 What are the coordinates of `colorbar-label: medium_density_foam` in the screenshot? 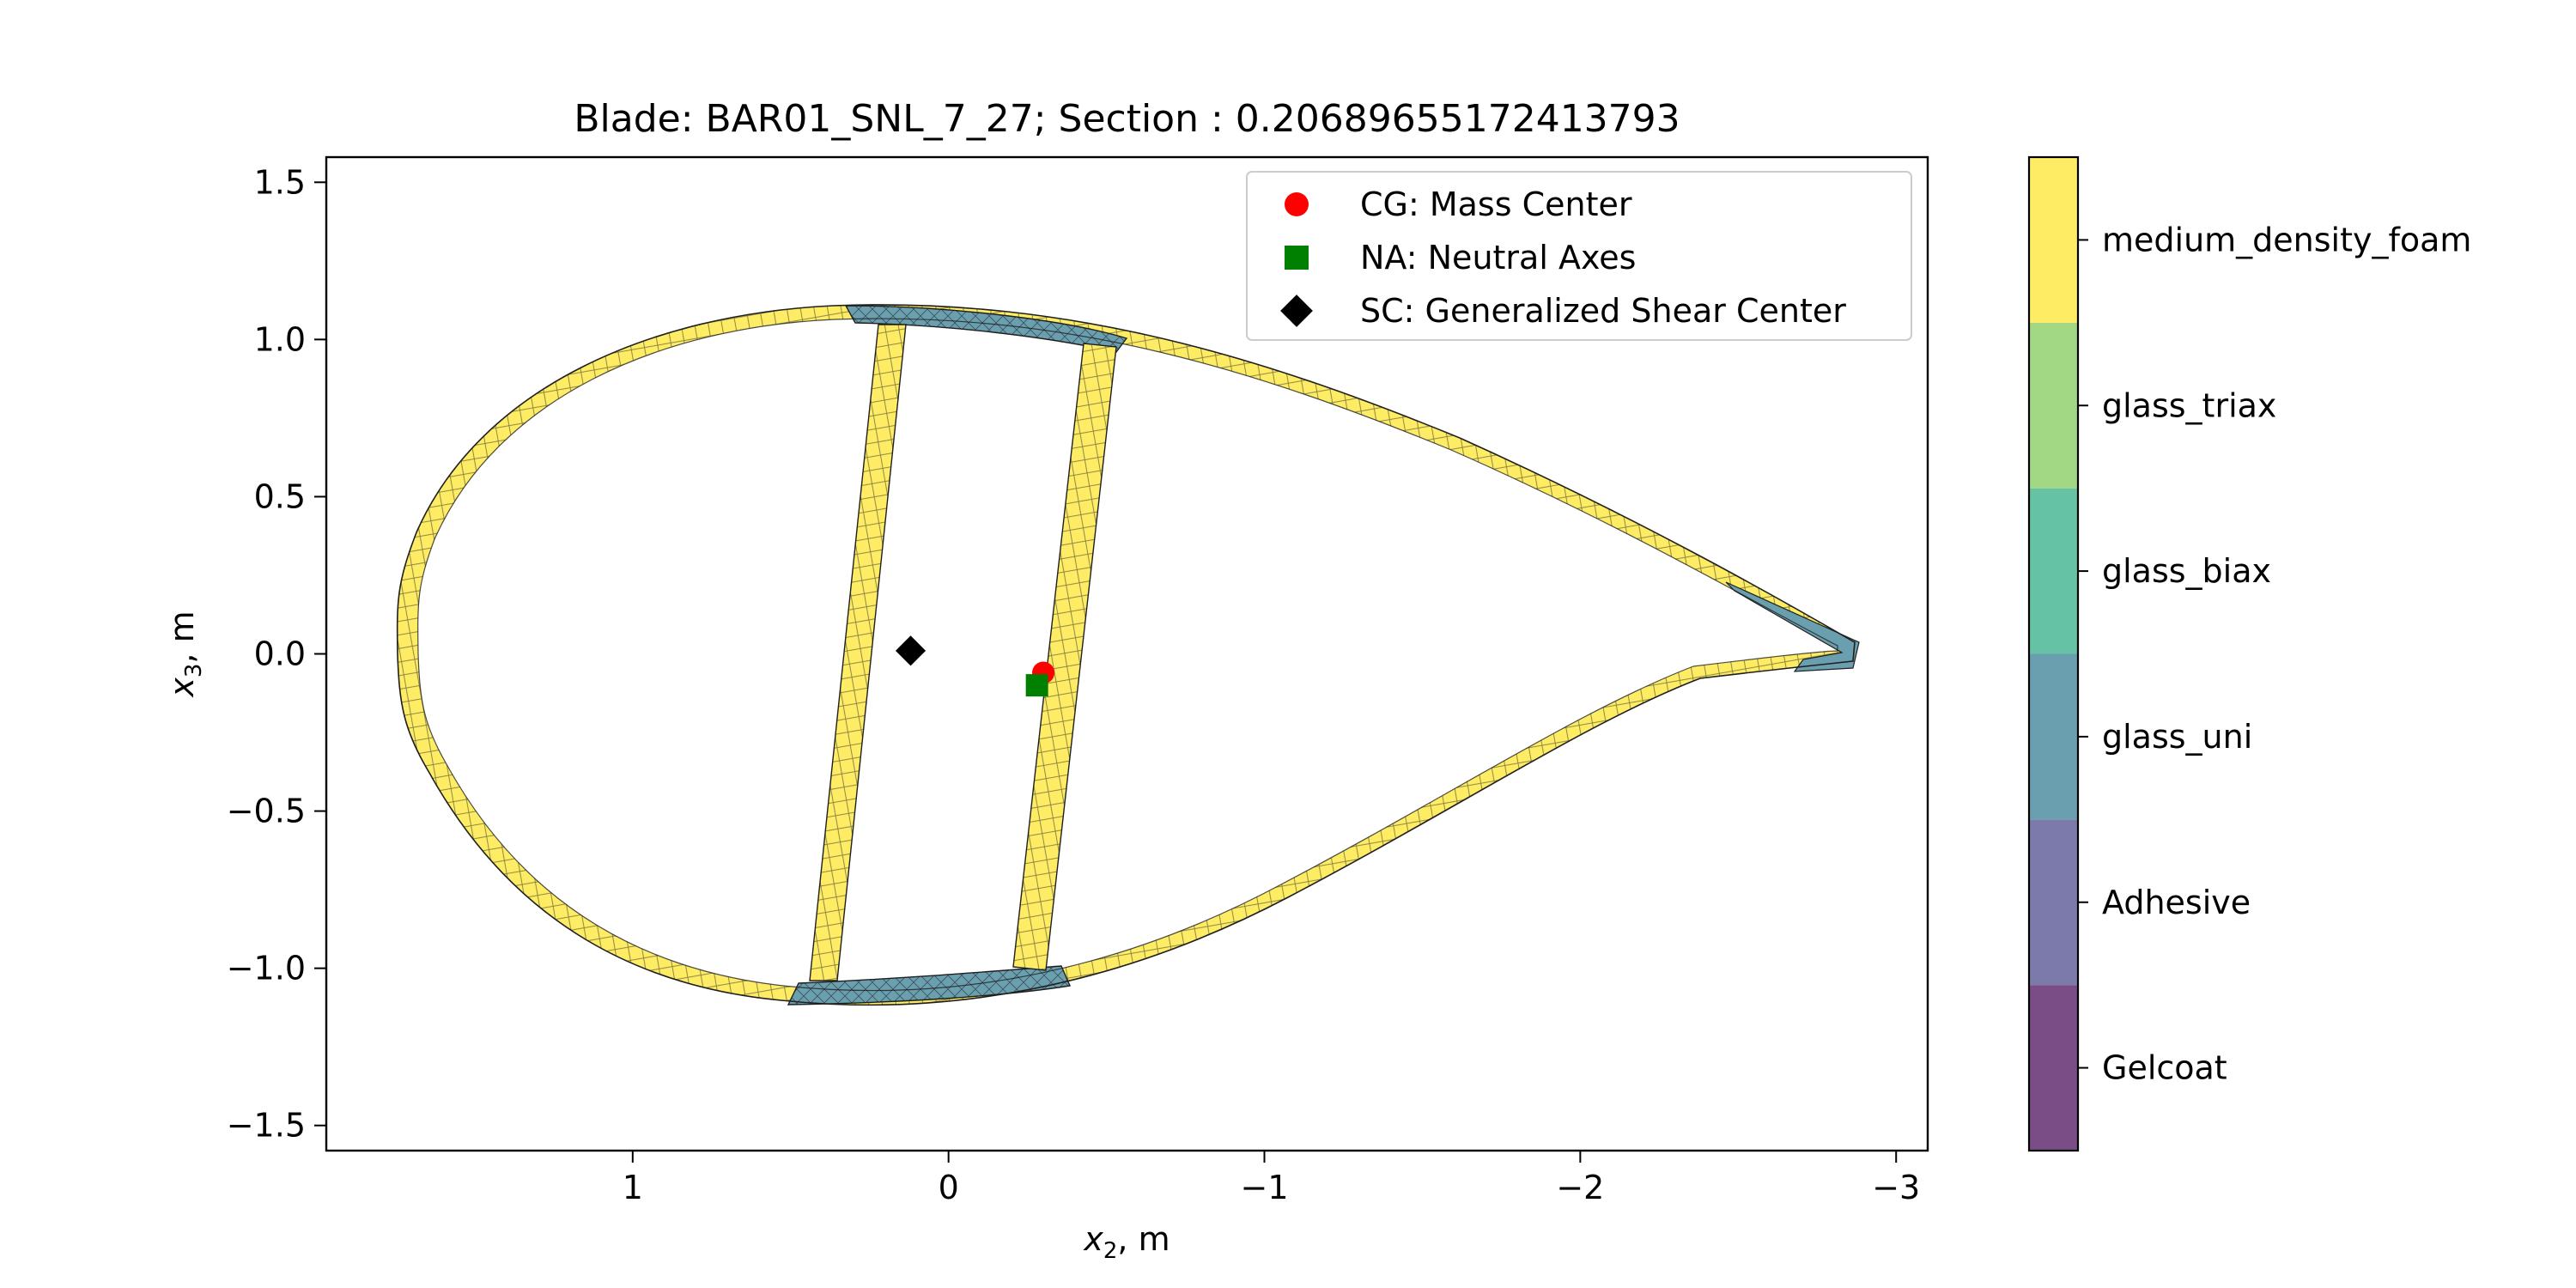 It's located at (2287, 240).